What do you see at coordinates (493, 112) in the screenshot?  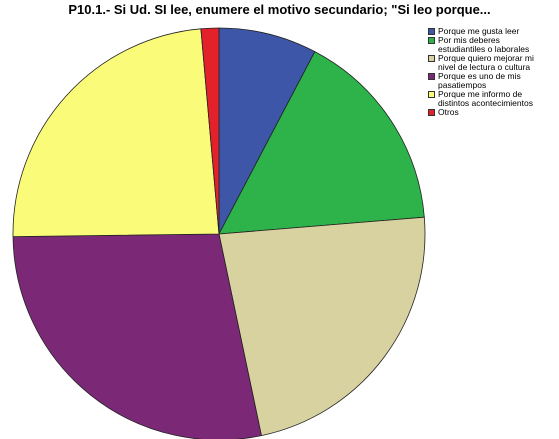 I see `legend-item: Otros` at bounding box center [493, 112].